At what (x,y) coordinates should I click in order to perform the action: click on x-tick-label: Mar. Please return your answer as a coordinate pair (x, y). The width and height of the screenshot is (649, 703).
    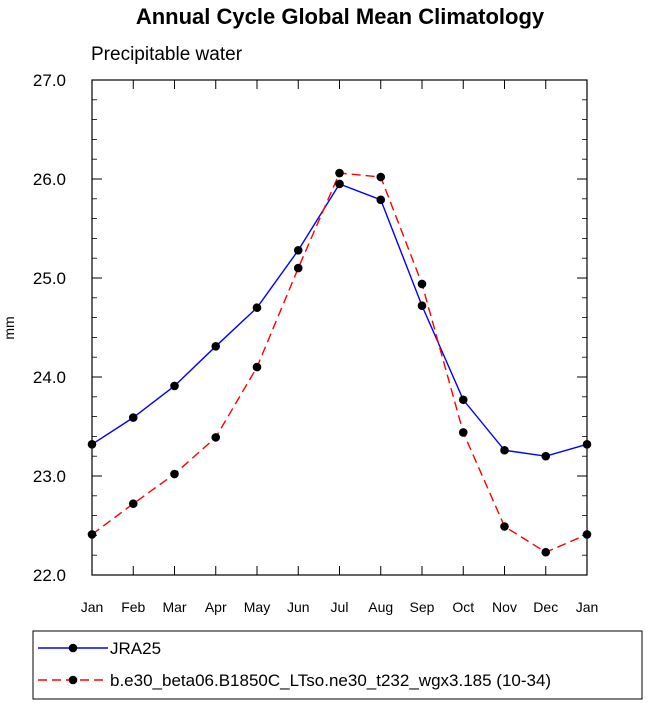
    Looking at the image, I should click on (174, 607).